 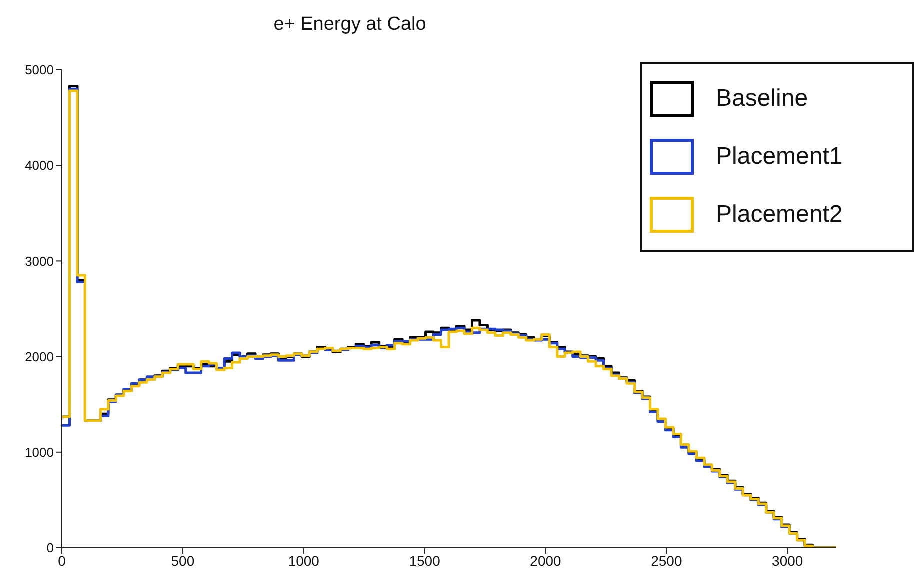 I want to click on y-tick-label: 4000, so click(x=39, y=166).